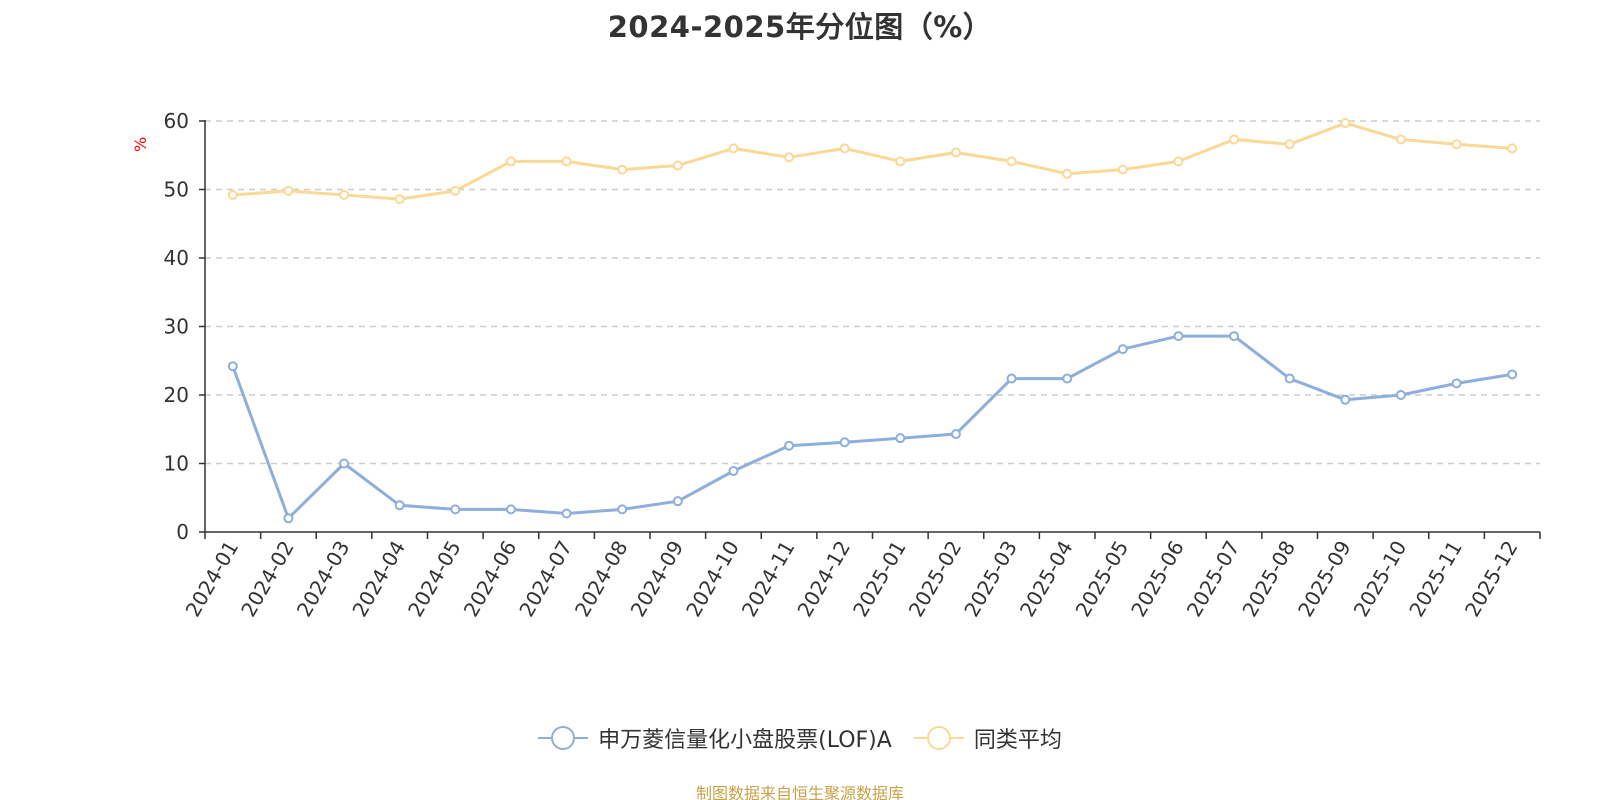  Describe the element at coordinates (1213, 579) in the screenshot. I see `x-tick-label-2025-07: 2025-07` at that location.